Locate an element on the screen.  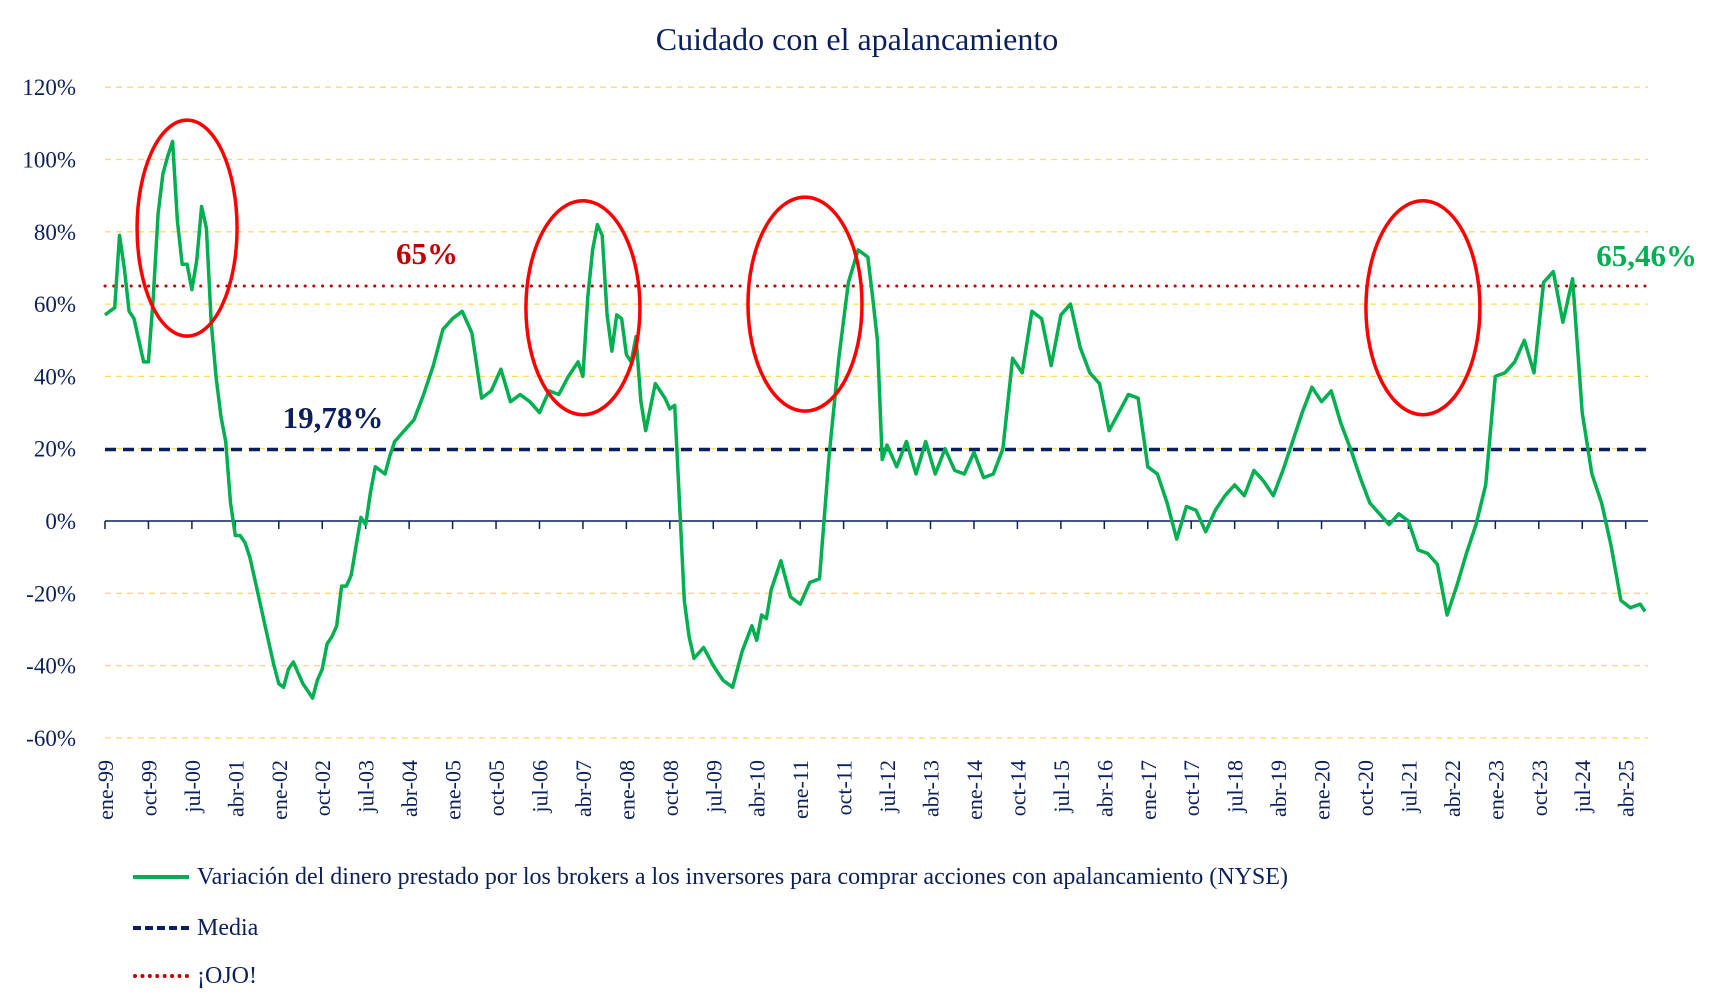
x-tick-label: ene-02 is located at coordinates (279, 790).